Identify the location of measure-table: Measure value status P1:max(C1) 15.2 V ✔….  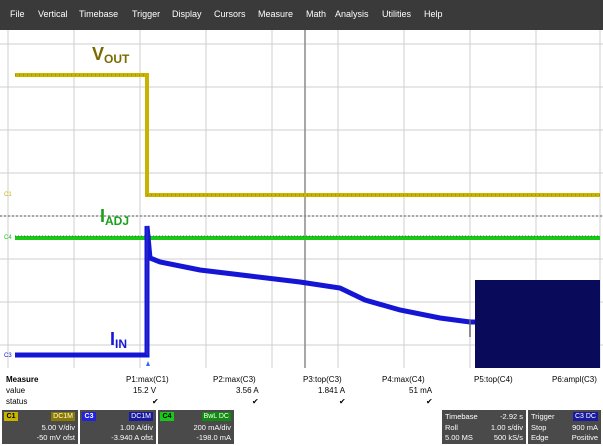
(301, 391).